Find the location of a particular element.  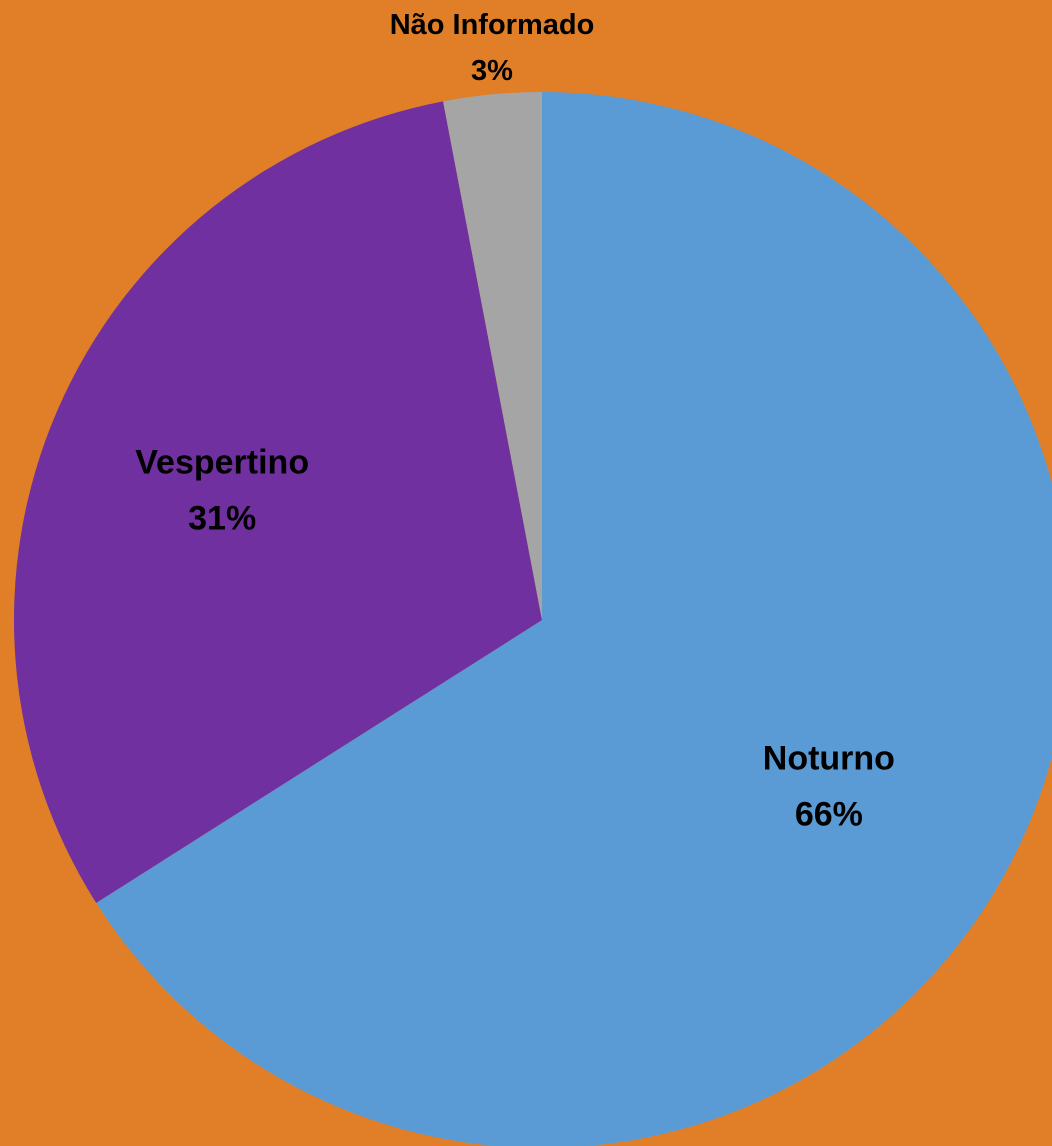

slice-percent-noturno: 66% is located at coordinates (829, 815).